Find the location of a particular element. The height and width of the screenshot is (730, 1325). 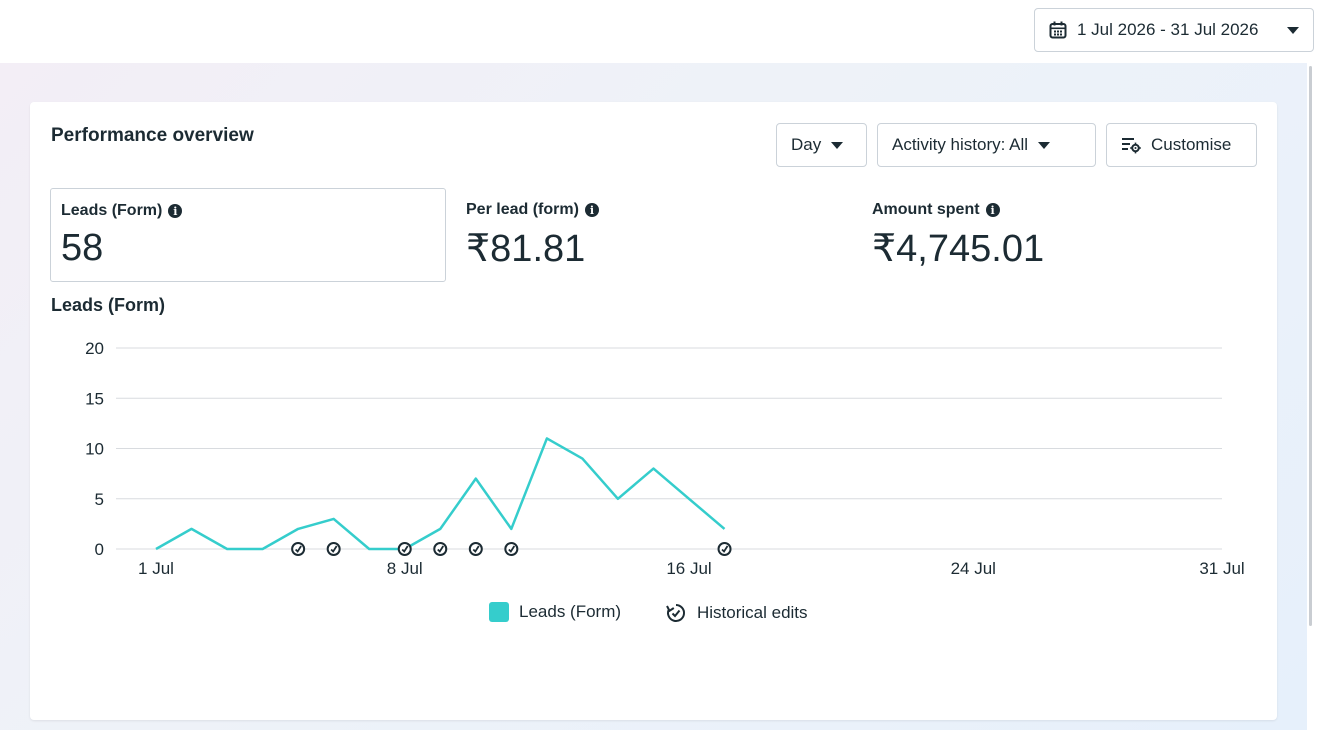

metric-leads-value: 58 is located at coordinates (82, 248).